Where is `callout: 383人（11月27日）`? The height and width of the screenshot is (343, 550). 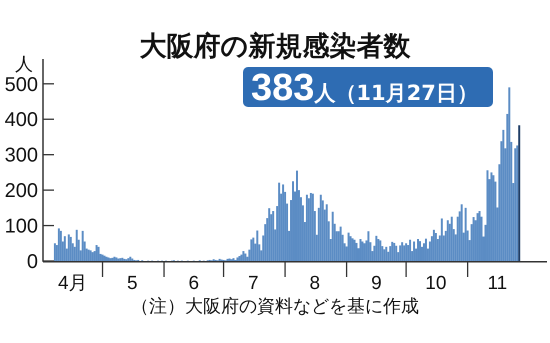
callout: 383人（11月27日） is located at coordinates (368, 88).